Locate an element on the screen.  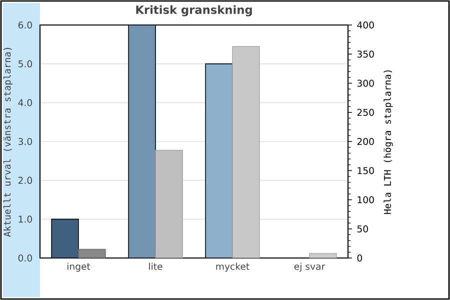
y-tick-label: 5.0 is located at coordinates (25, 64).